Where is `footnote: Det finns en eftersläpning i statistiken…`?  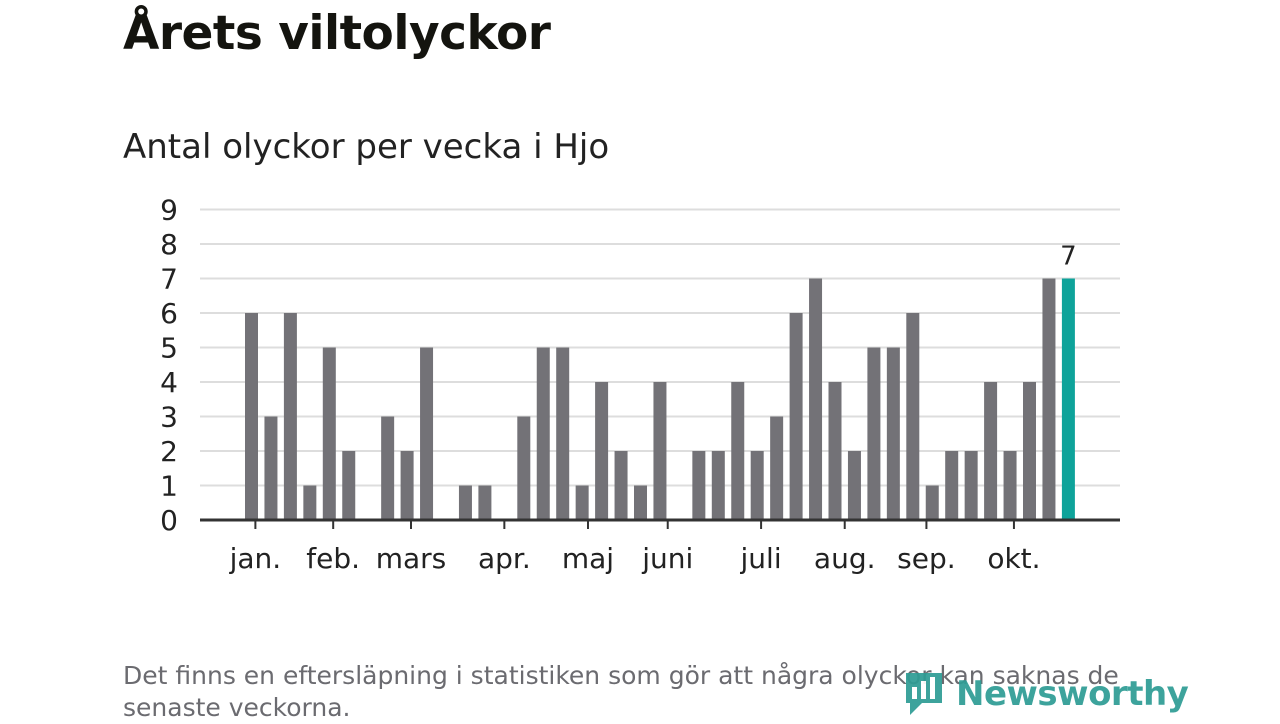
footnote: Det finns en eftersläpning i statistiken… is located at coordinates (621, 691).